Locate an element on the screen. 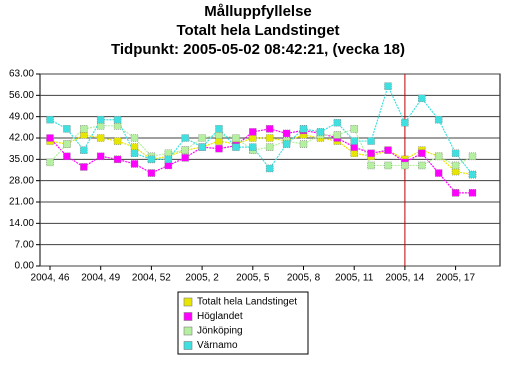 Image resolution: width=515 pixels, height=366 pixels. chart-subtitle: Totalt hela Landstinget is located at coordinates (257, 30).